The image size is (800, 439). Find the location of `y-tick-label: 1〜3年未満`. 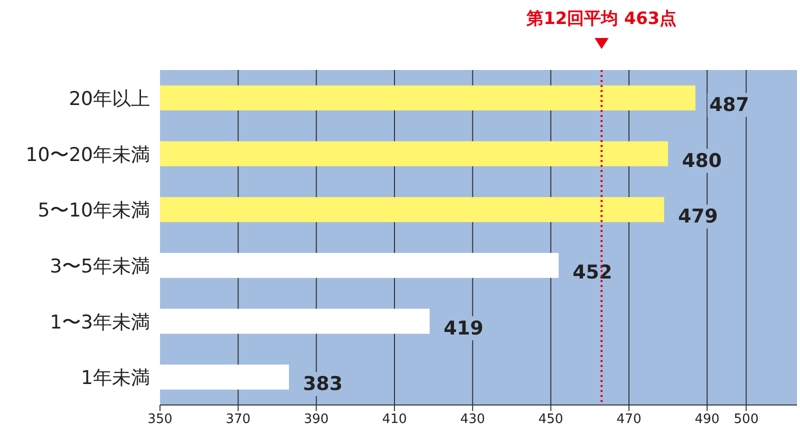

y-tick-label: 1〜3年未満 is located at coordinates (100, 322).